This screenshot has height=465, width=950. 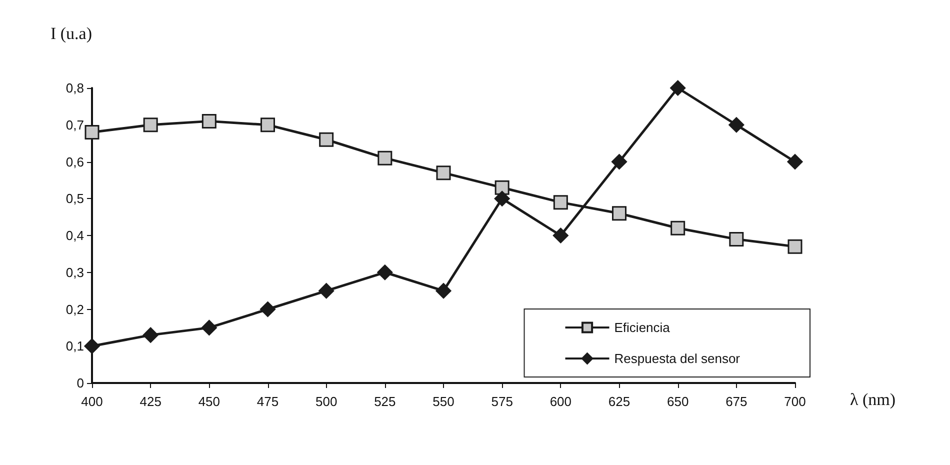 I want to click on y-tick-label: 0,1, so click(x=75, y=346).